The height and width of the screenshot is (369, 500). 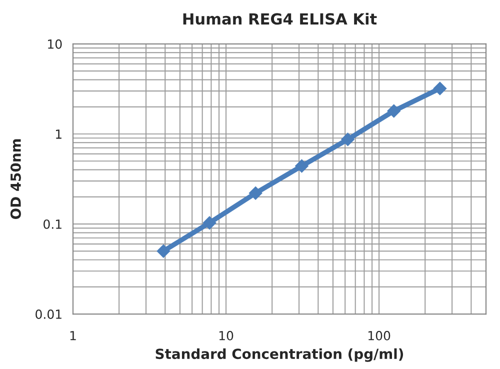 I want to click on y-axis-title: OD 450nm, so click(x=15, y=179).